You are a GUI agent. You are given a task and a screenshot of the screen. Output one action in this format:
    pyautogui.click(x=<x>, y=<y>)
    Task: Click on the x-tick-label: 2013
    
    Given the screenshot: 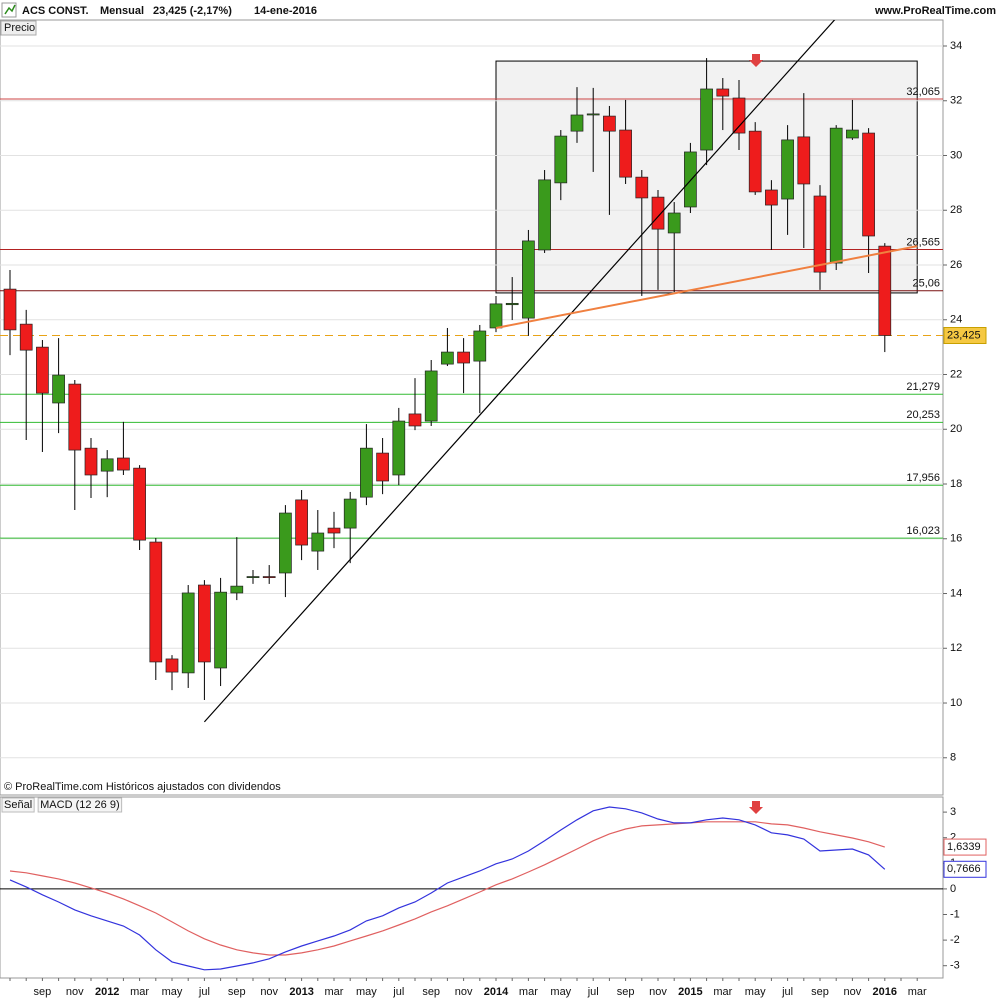 What is the action you would take?
    pyautogui.click(x=301, y=992)
    